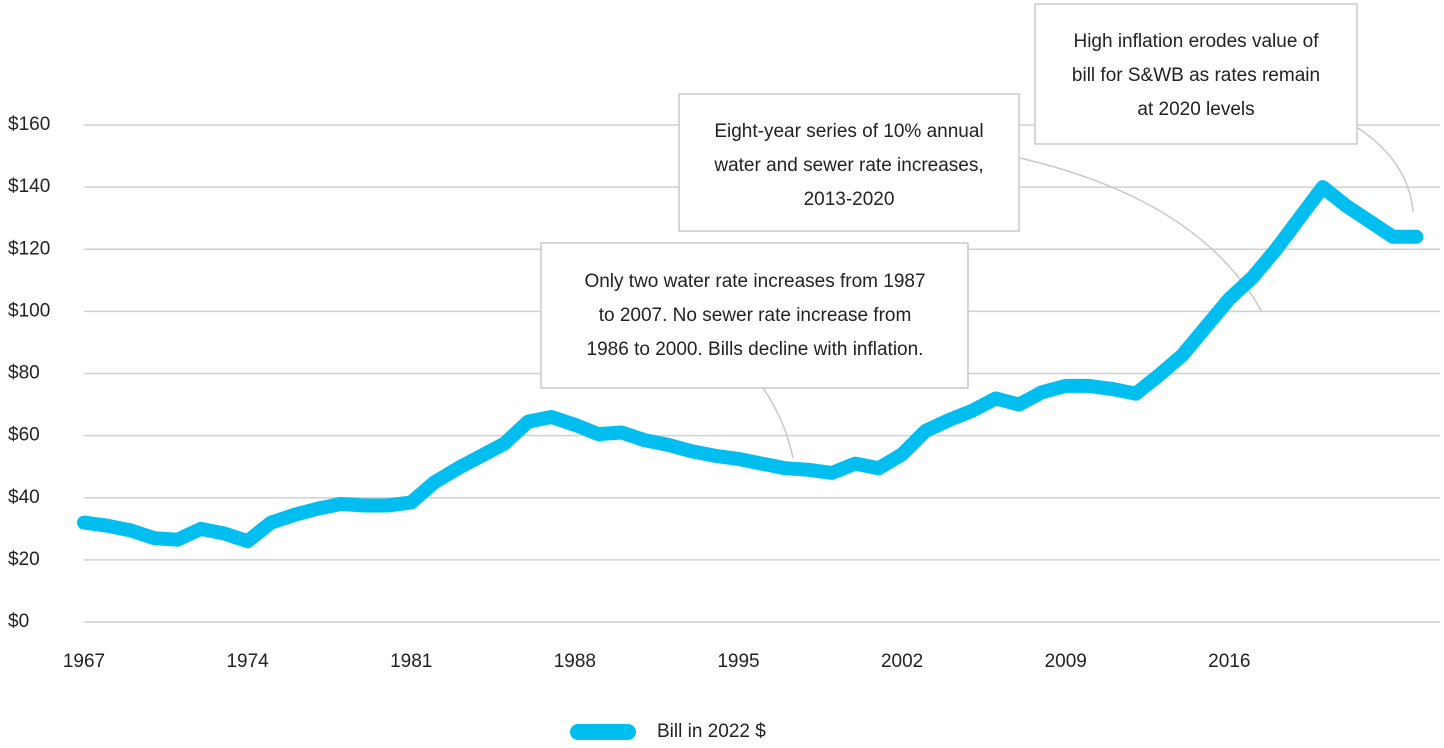 This screenshot has width=1444, height=748. I want to click on y-tick-label: $120, so click(29, 248).